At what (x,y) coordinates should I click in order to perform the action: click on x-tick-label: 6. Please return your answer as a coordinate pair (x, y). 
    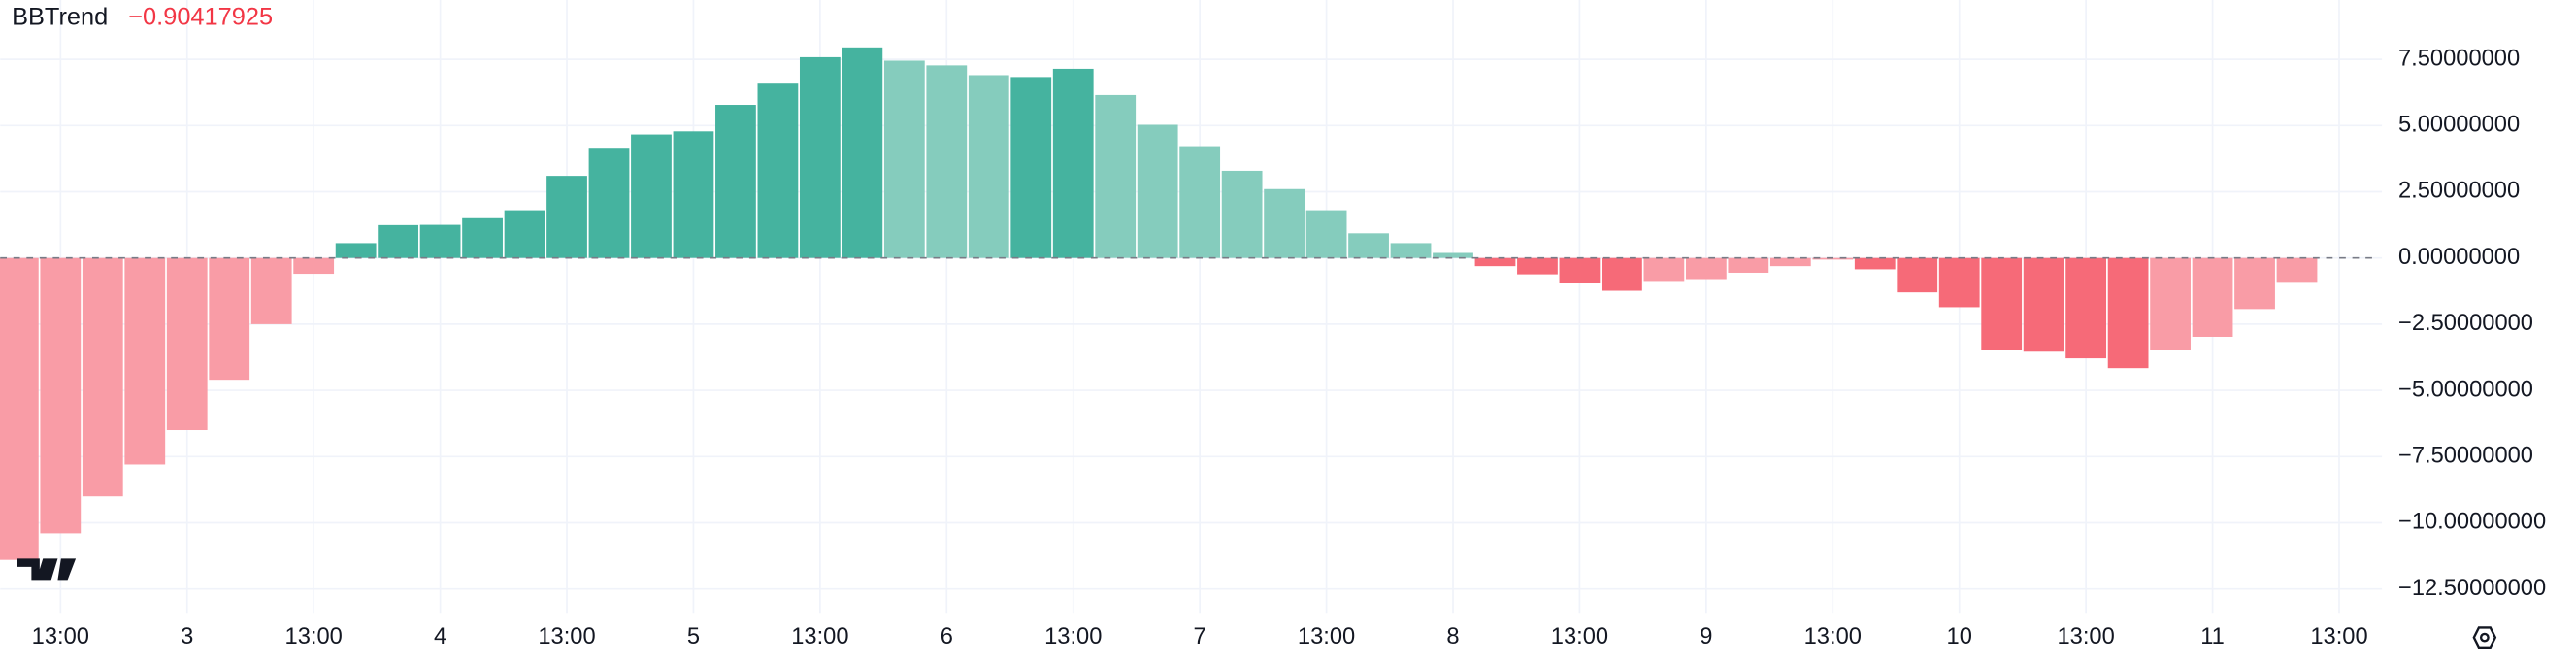
    Looking at the image, I should click on (947, 637).